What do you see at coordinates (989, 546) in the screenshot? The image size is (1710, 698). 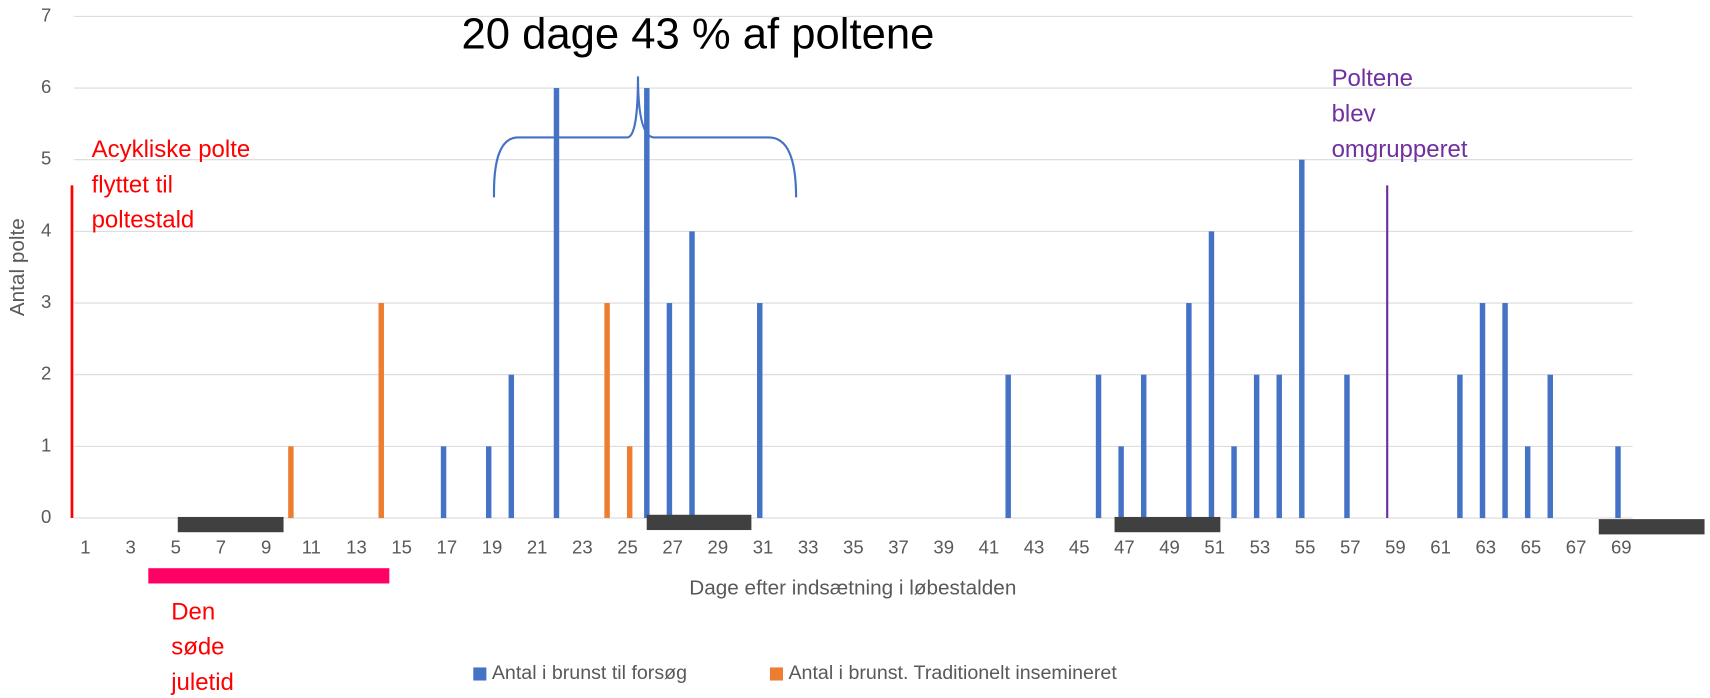 I see `x-tick-label: 41` at bounding box center [989, 546].